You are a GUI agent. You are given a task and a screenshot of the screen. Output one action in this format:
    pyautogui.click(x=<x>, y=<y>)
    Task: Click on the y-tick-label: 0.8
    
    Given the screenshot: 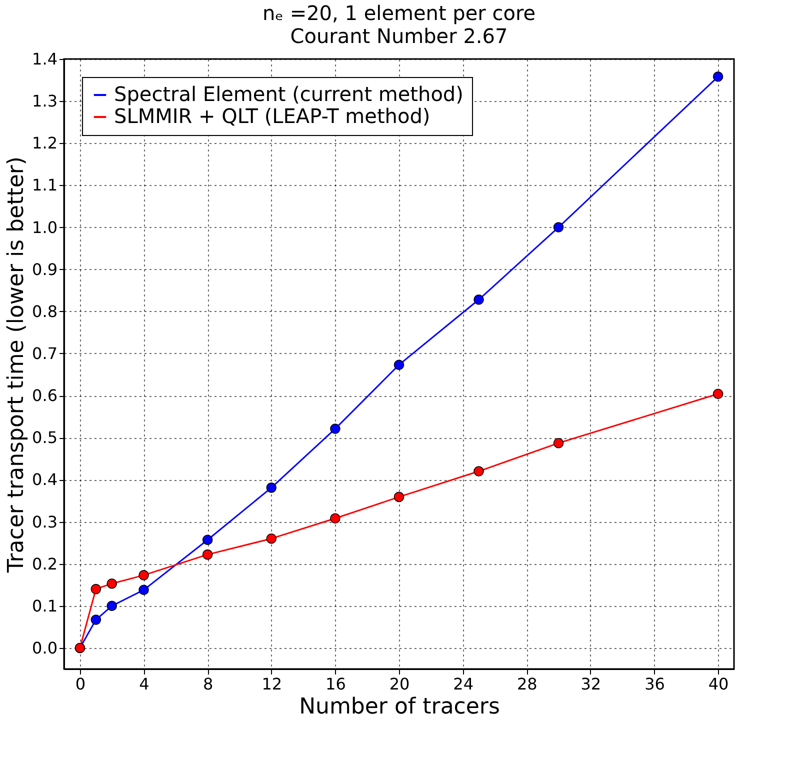 What is the action you would take?
    pyautogui.click(x=45, y=311)
    